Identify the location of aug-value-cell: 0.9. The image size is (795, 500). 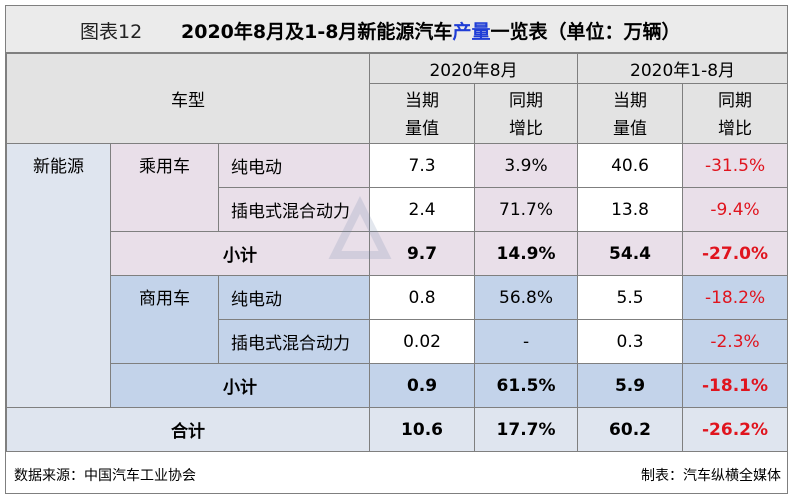
(422, 385).